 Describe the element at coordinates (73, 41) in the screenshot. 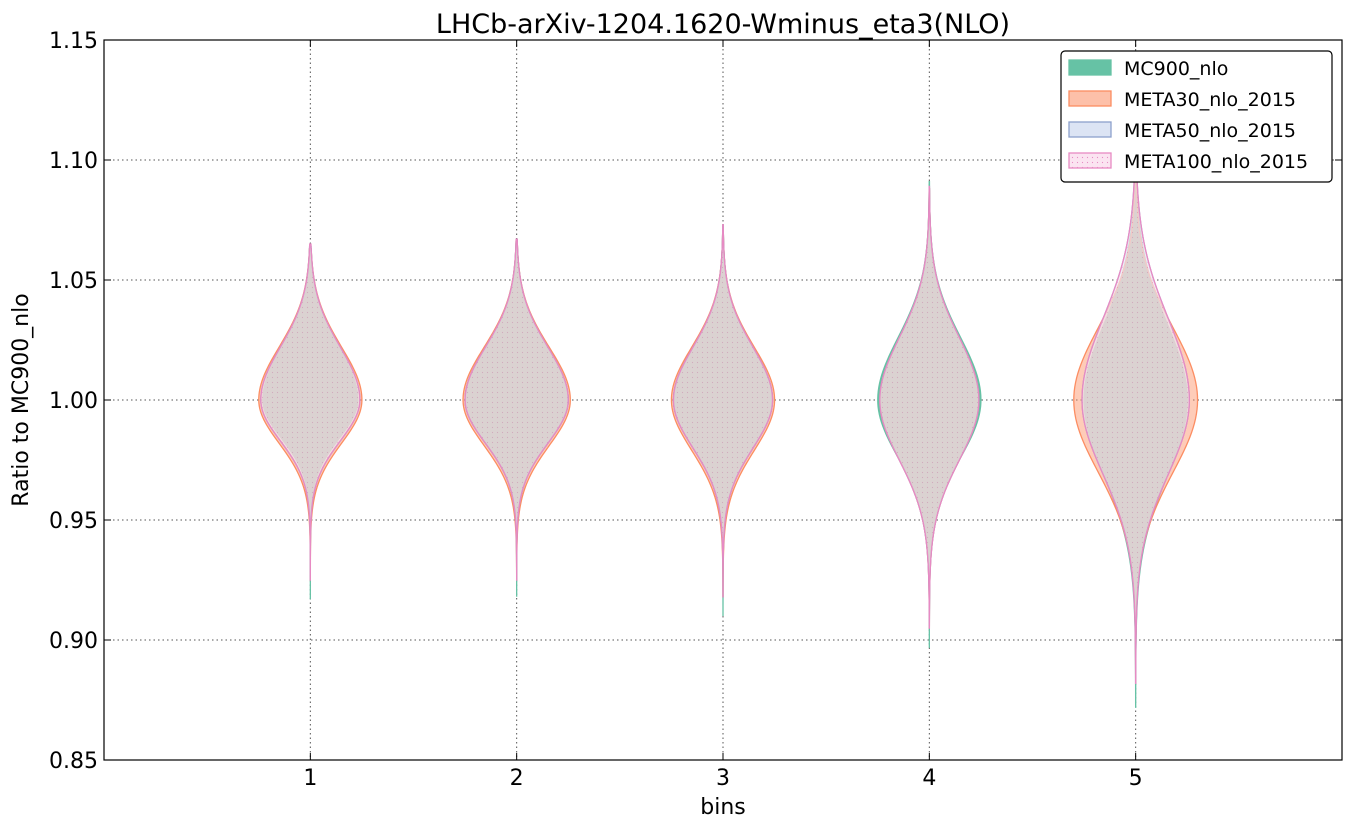

I see `y-tick-label: 1.15` at that location.